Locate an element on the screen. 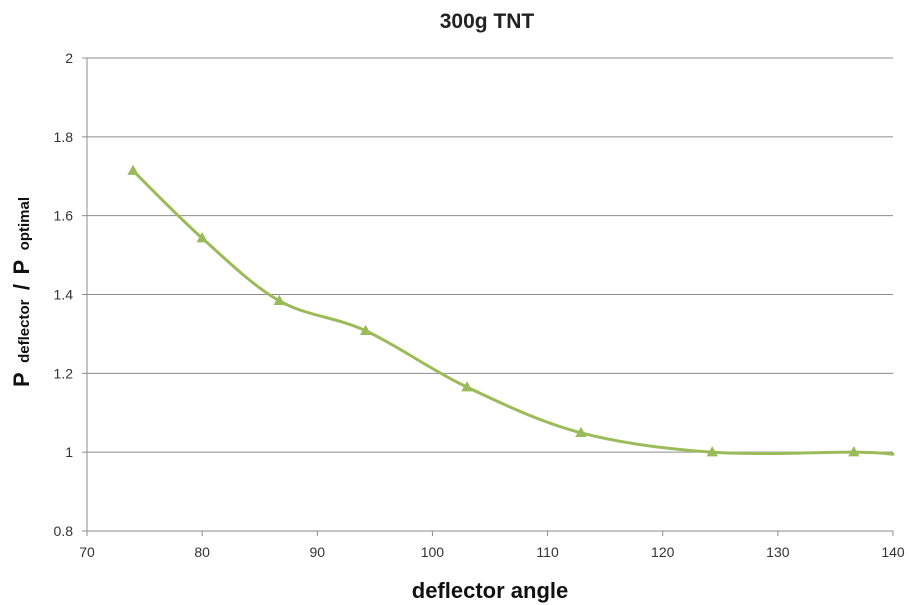 The height and width of the screenshot is (605, 909). x-tick-label: 80 is located at coordinates (202, 552).